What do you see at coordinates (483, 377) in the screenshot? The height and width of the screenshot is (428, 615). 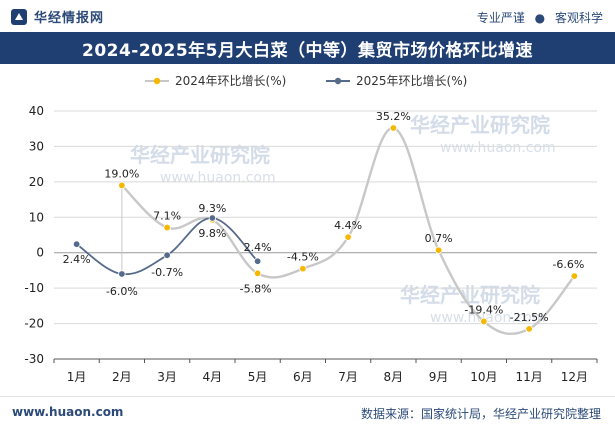 I see `x-tick-label: 10月` at bounding box center [483, 377].